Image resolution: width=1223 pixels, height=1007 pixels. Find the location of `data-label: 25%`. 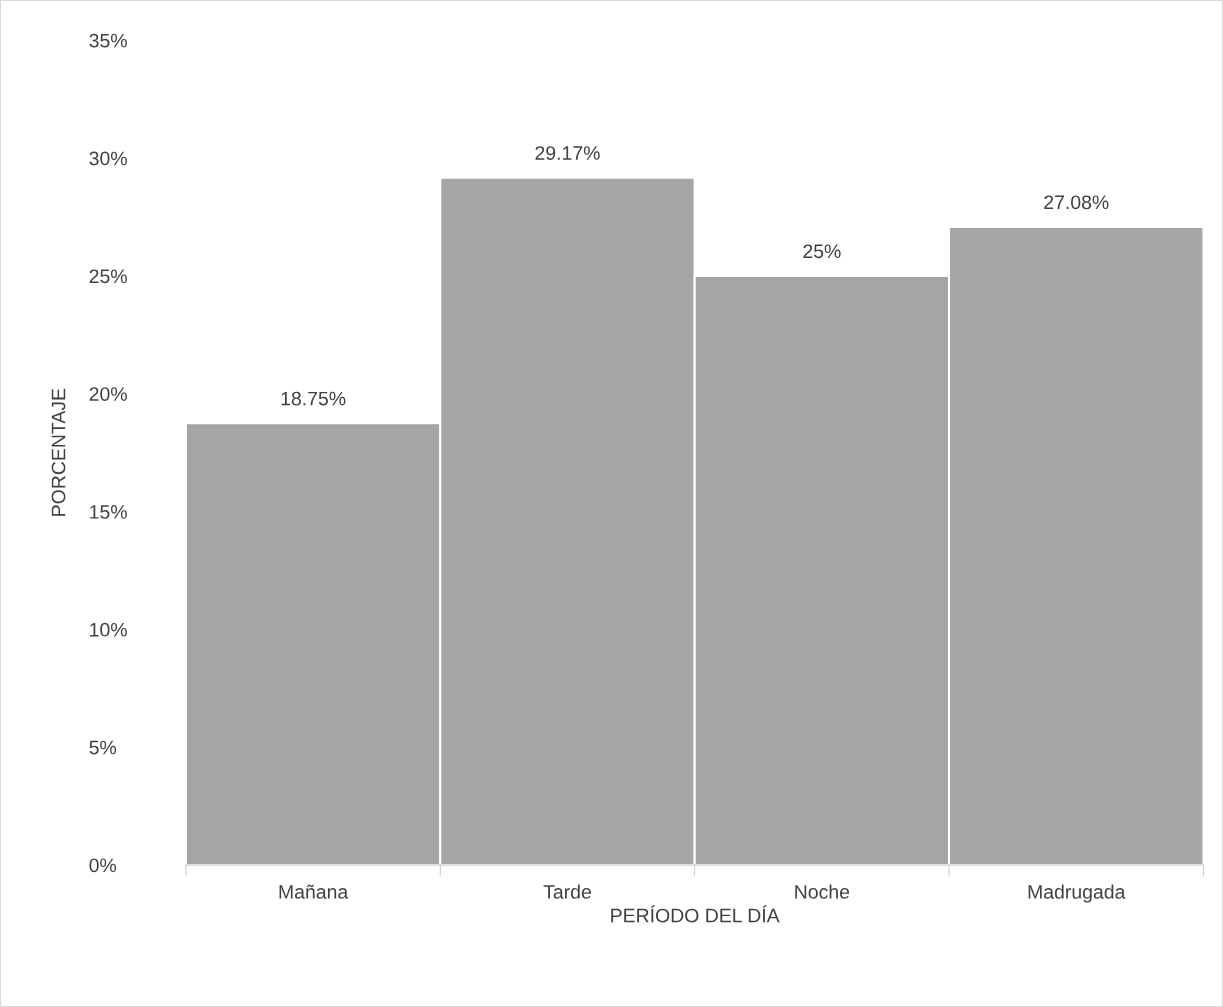

data-label: 25% is located at coordinates (822, 251).